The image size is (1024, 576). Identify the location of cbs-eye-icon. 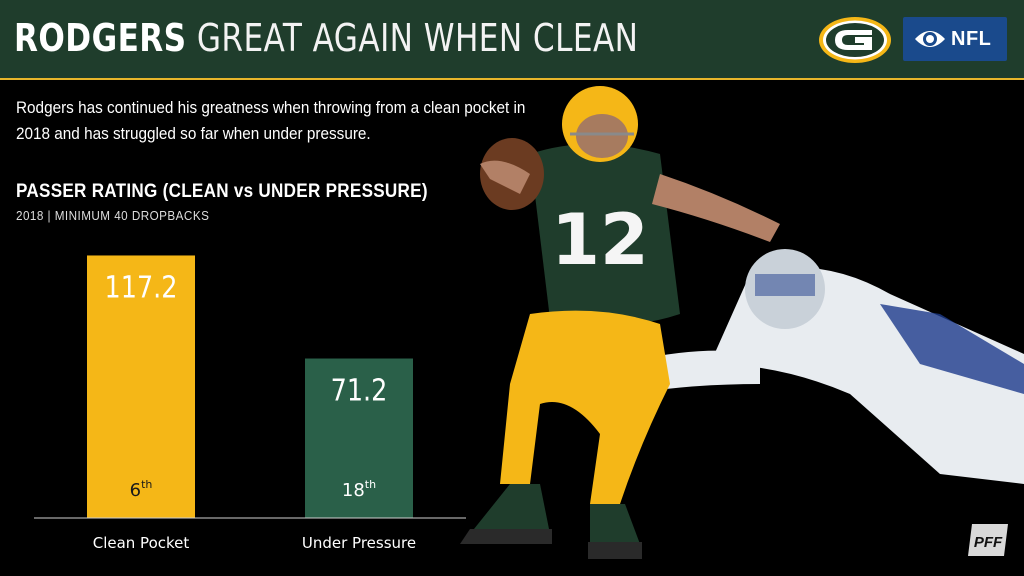
(930, 39).